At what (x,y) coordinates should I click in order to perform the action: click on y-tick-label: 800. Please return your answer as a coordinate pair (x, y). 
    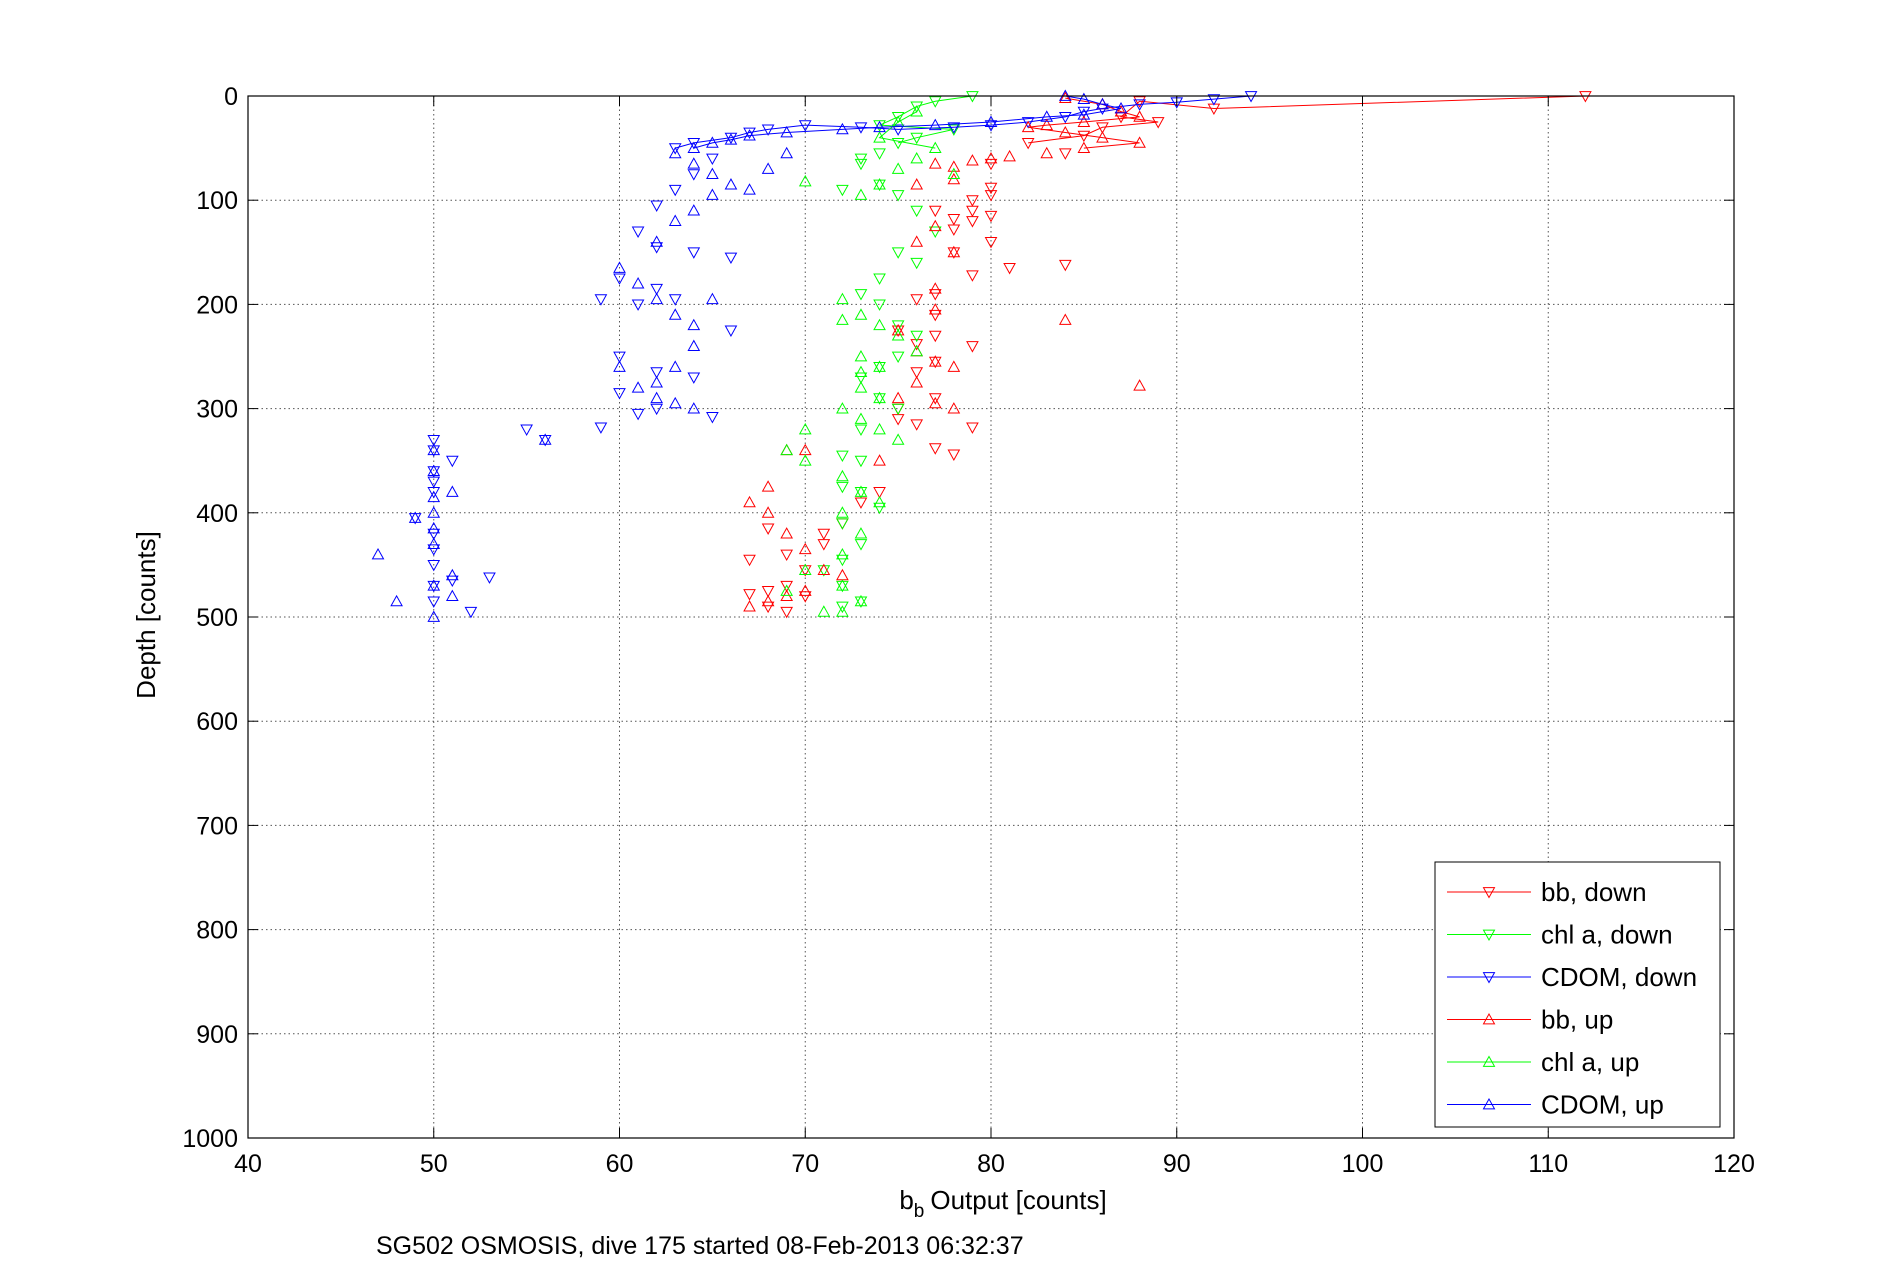
    Looking at the image, I should click on (217, 931).